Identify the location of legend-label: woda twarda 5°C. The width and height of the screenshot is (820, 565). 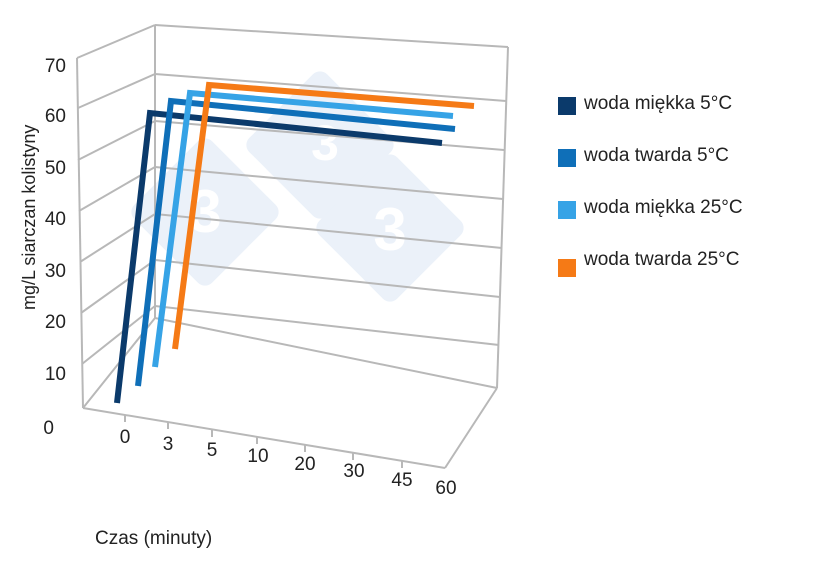
(656, 155).